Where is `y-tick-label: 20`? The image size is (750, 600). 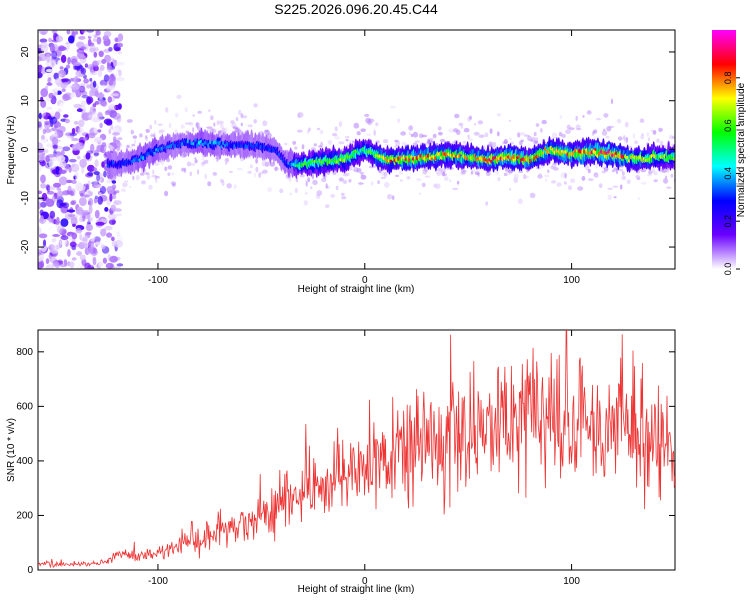
y-tick-label: 20 is located at coordinates (25, 52).